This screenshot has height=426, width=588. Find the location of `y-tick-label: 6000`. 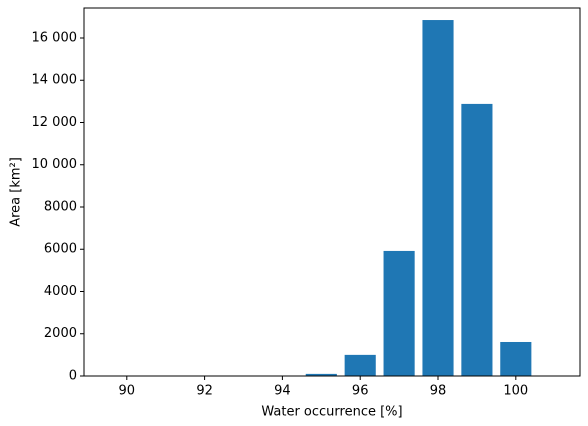

y-tick-label: 6000 is located at coordinates (60, 249).